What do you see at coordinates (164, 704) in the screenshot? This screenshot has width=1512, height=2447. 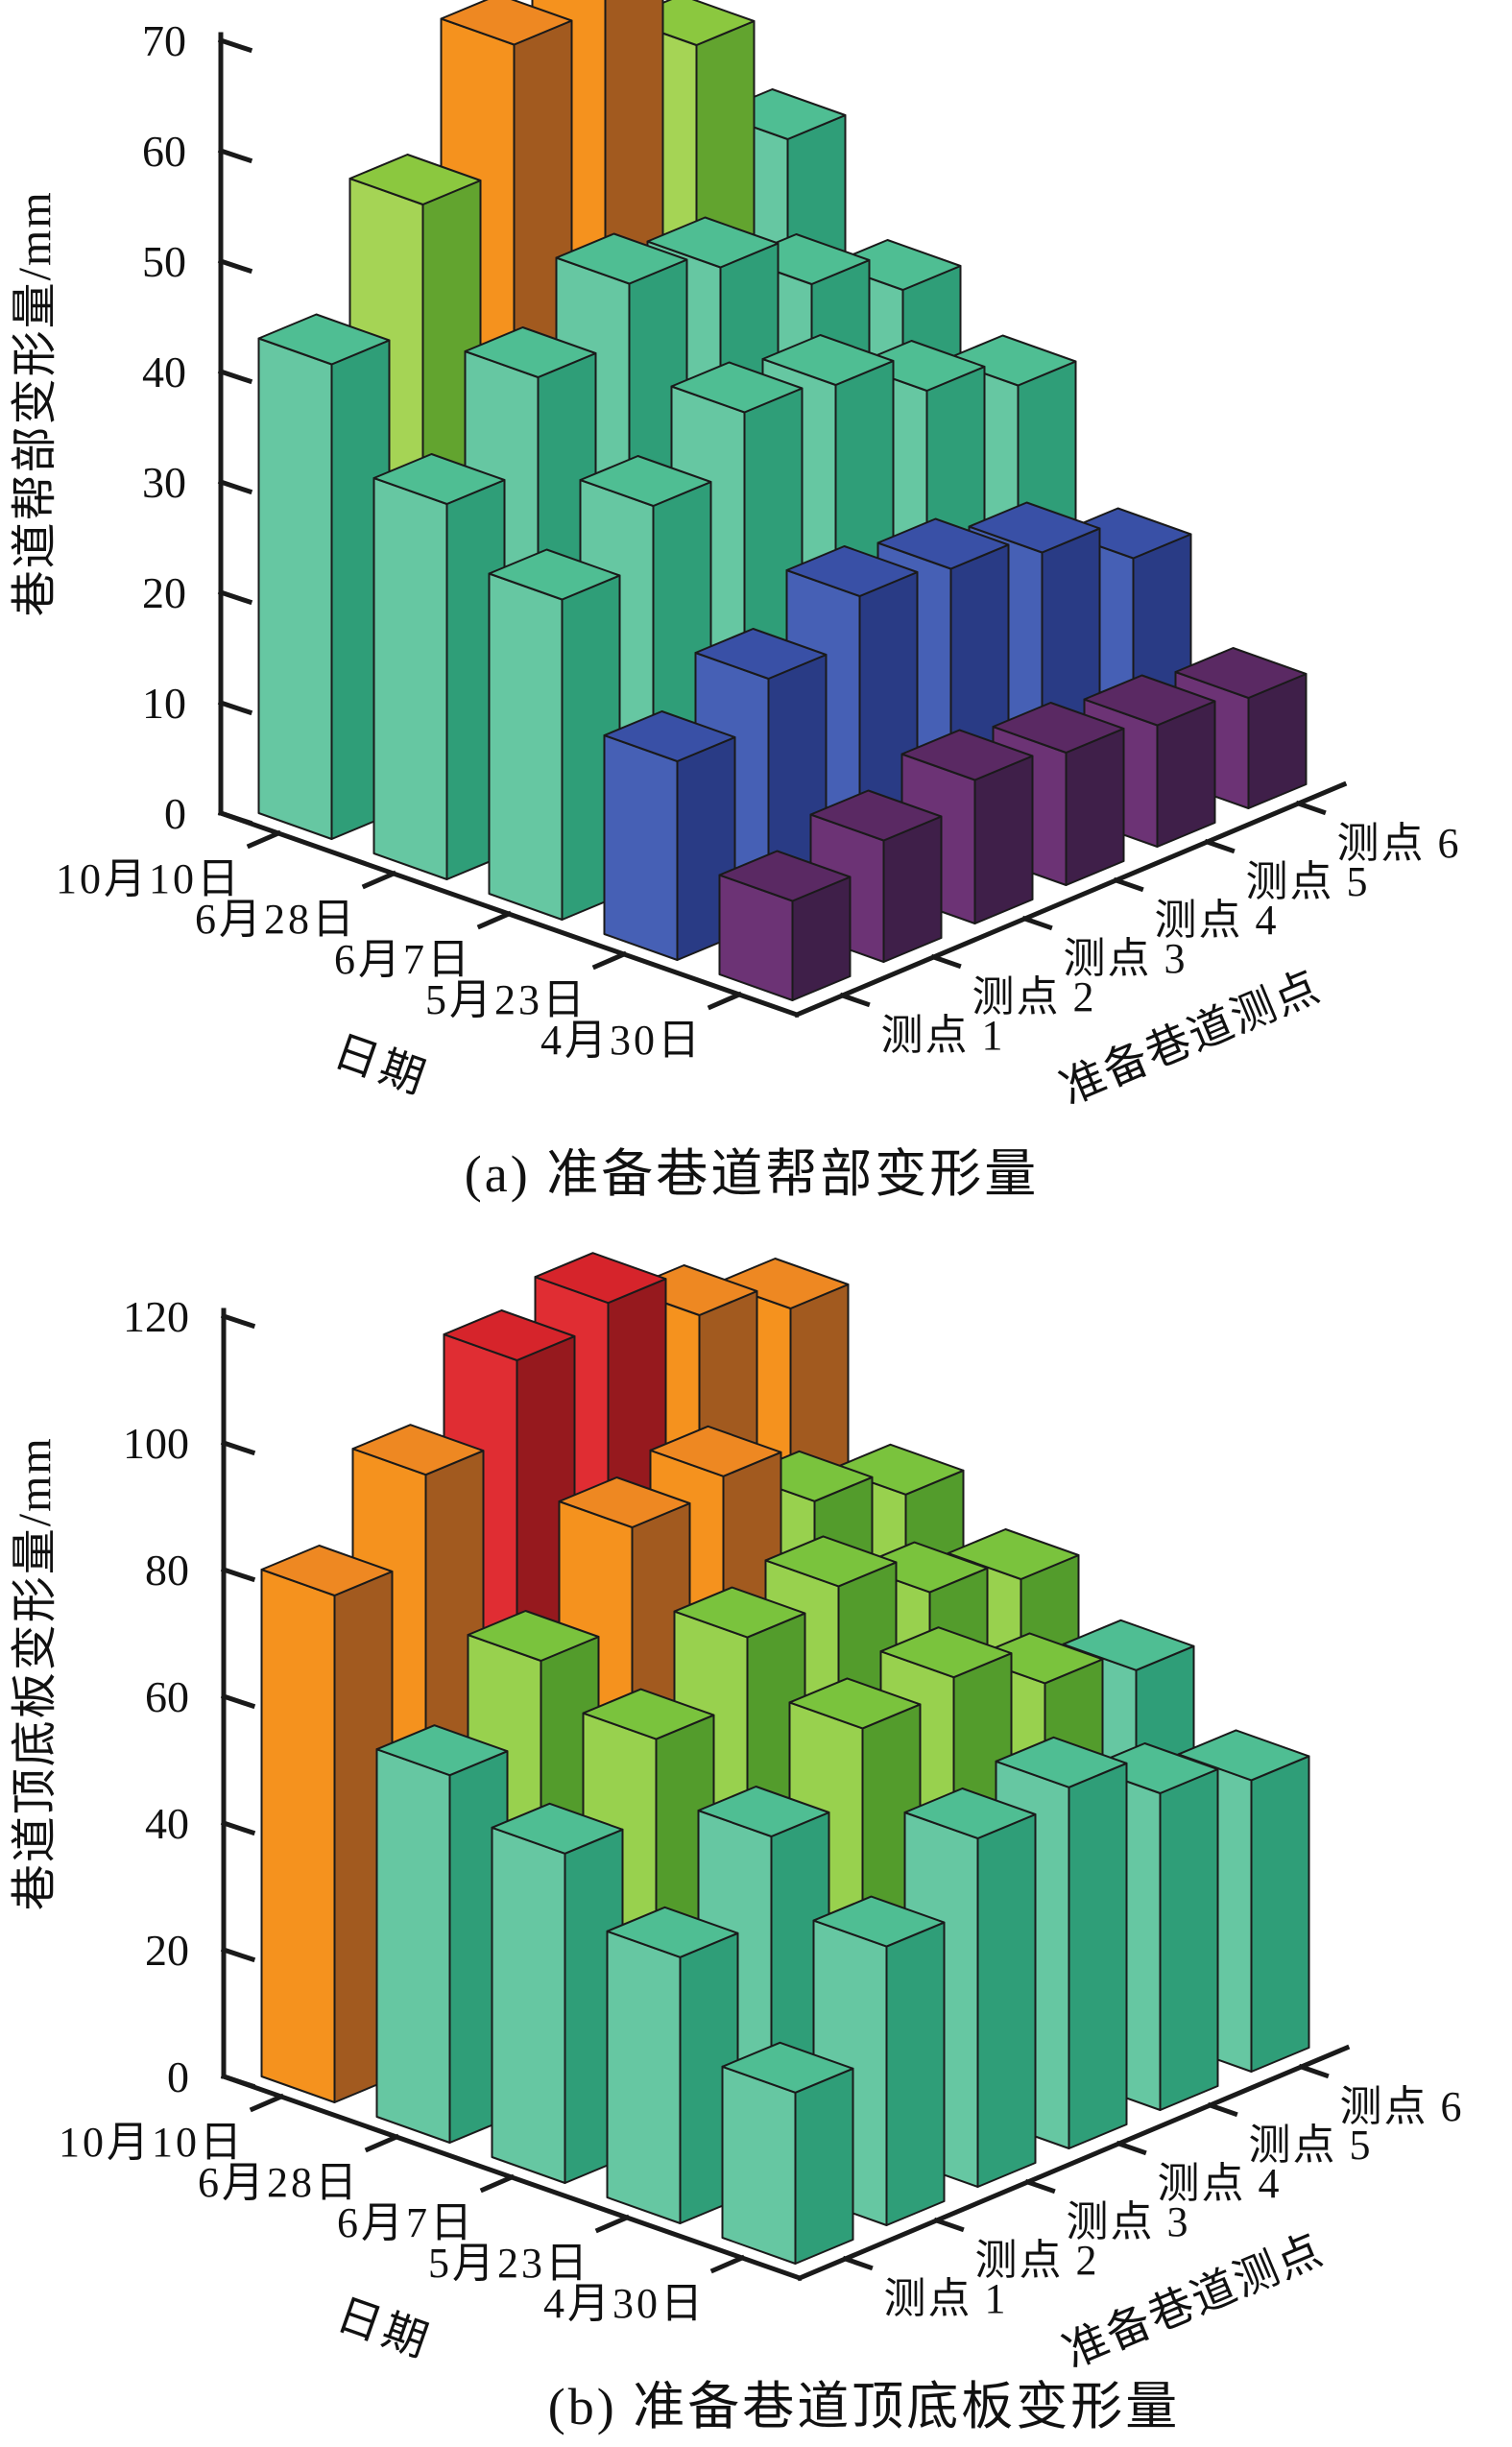 I see `y-tick-label: 10` at bounding box center [164, 704].